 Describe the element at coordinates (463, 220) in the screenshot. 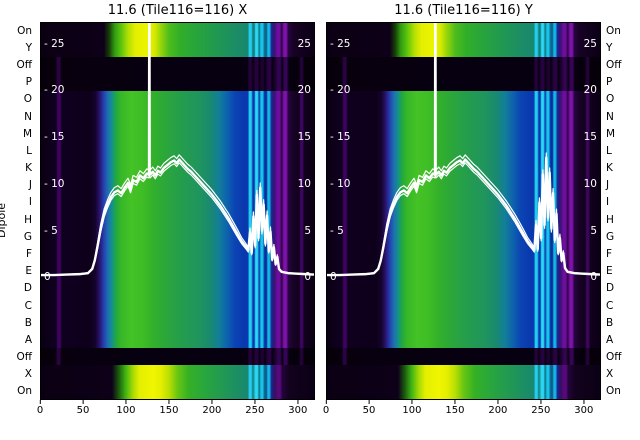

I see `heatmap-row-h` at that location.